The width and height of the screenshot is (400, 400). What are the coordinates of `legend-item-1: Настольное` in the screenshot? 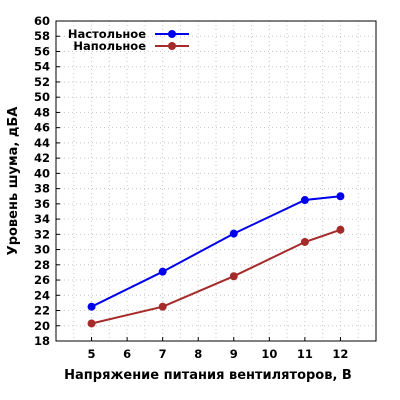 It's located at (128, 34).